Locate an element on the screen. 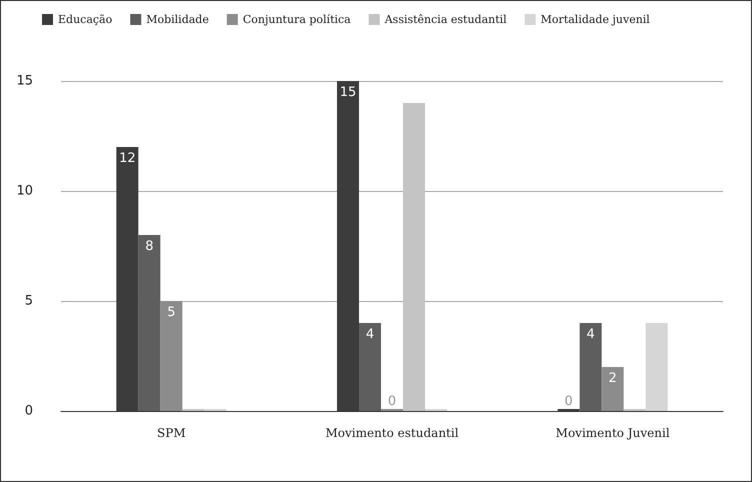 The image size is (752, 482). legend-label: Educação is located at coordinates (85, 19).